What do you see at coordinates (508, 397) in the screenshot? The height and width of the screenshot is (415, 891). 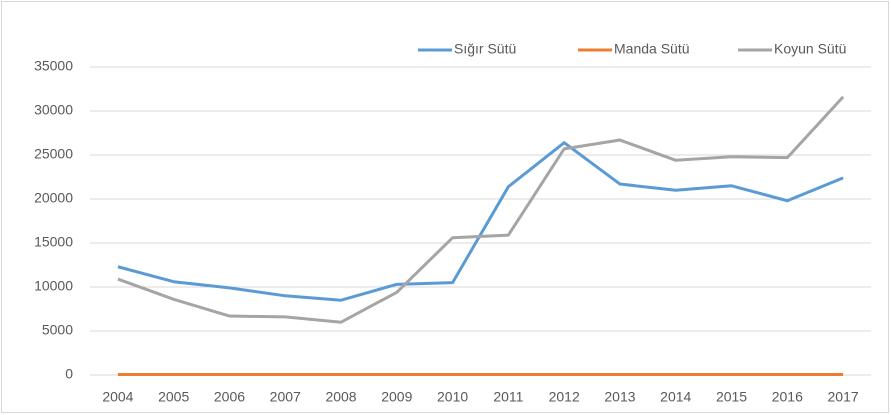 I see `x-tick-label: 2011` at bounding box center [508, 397].